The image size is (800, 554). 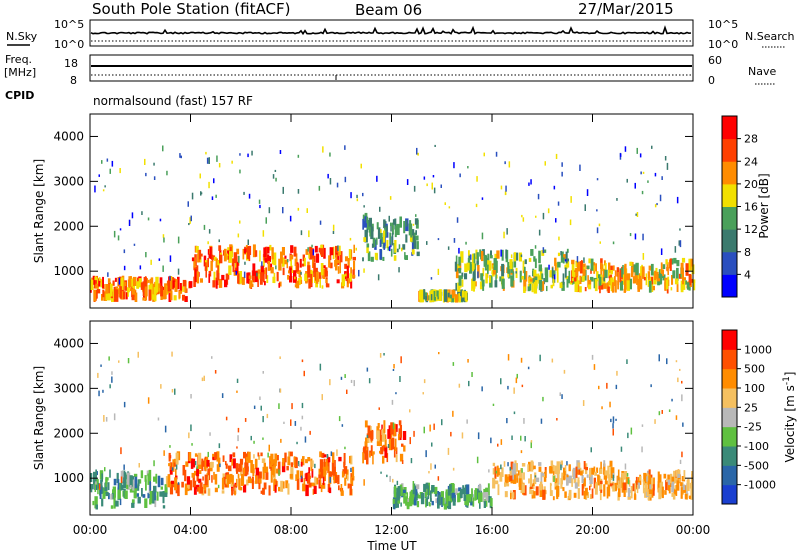 I want to click on velocity-colorbar-segment, so click(x=729, y=475).